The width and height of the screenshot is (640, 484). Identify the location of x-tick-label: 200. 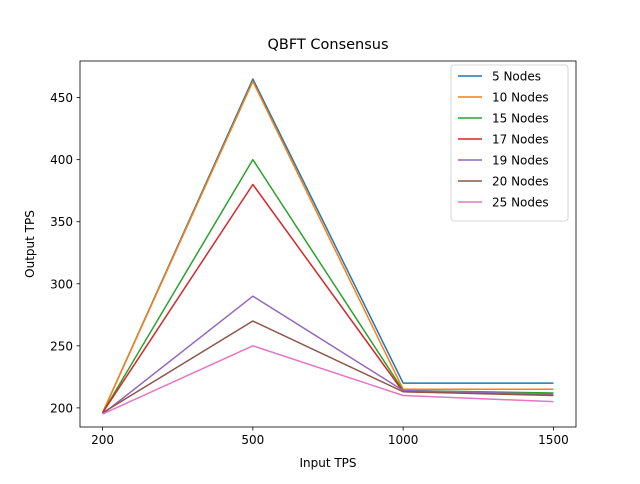
(102, 440).